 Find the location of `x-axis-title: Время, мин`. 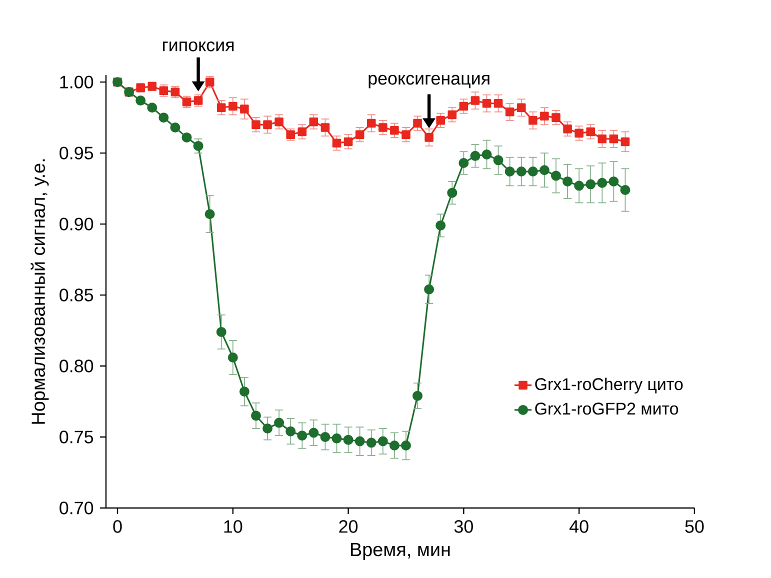

x-axis-title: Время, мин is located at coordinates (400, 551).